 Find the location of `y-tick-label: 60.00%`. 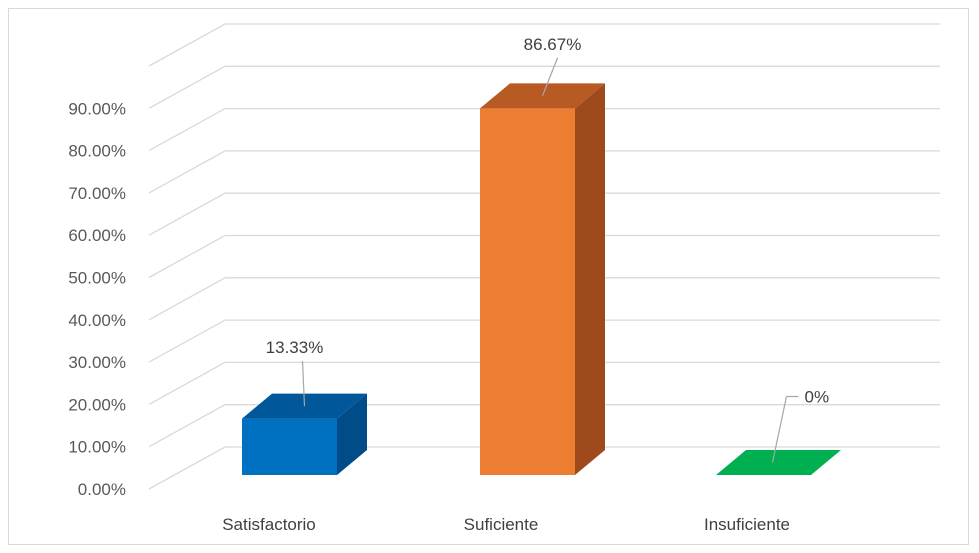

y-tick-label: 60.00% is located at coordinates (97, 235).